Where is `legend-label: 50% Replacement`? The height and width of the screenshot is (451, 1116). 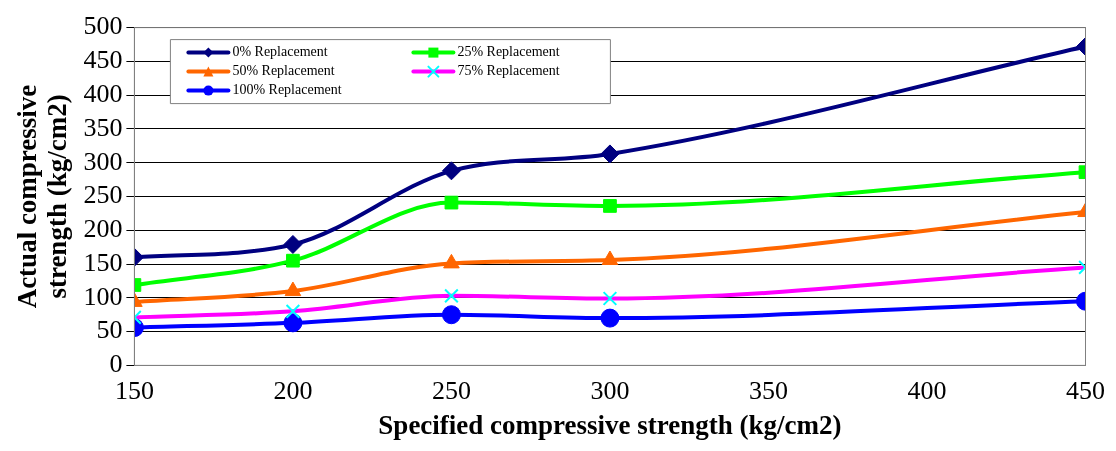 legend-label: 50% Replacement is located at coordinates (283, 71).